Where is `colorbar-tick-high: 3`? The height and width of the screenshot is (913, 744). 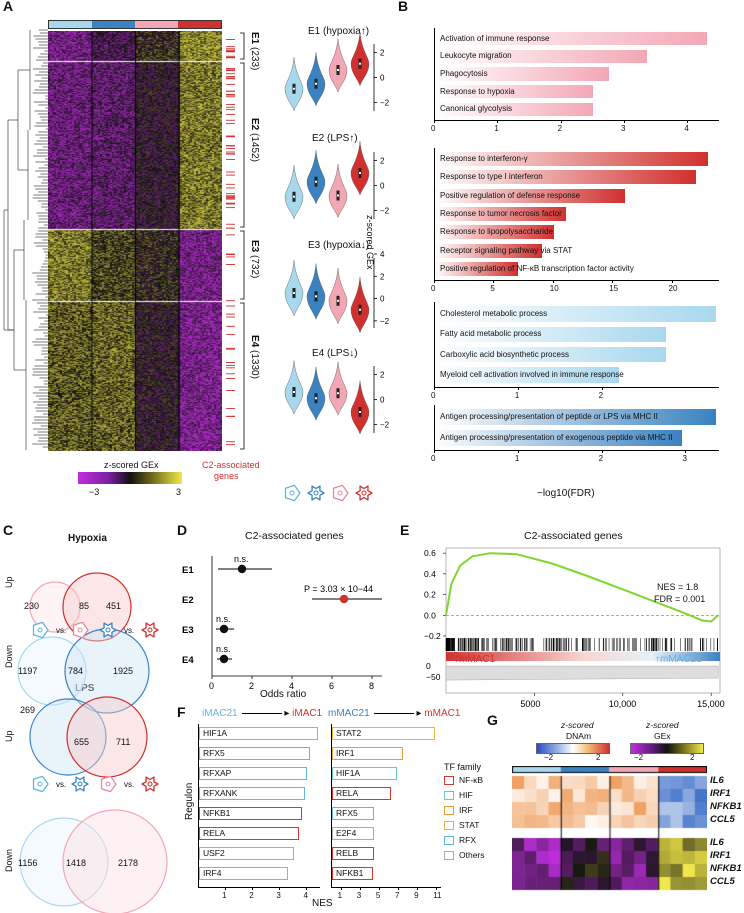
colorbar-tick-high: 3 is located at coordinates (179, 492).